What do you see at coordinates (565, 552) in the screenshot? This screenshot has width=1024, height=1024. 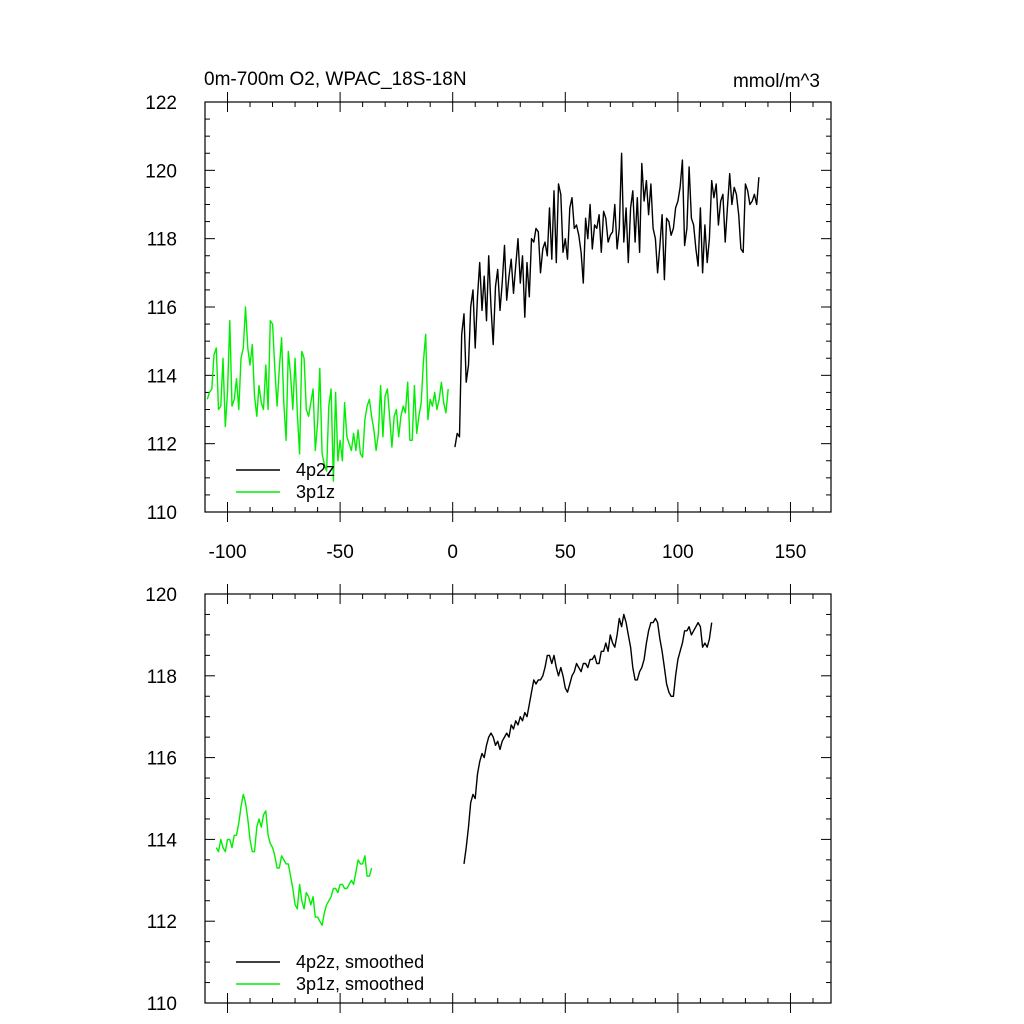 I see `x-tick-label: 50` at bounding box center [565, 552].